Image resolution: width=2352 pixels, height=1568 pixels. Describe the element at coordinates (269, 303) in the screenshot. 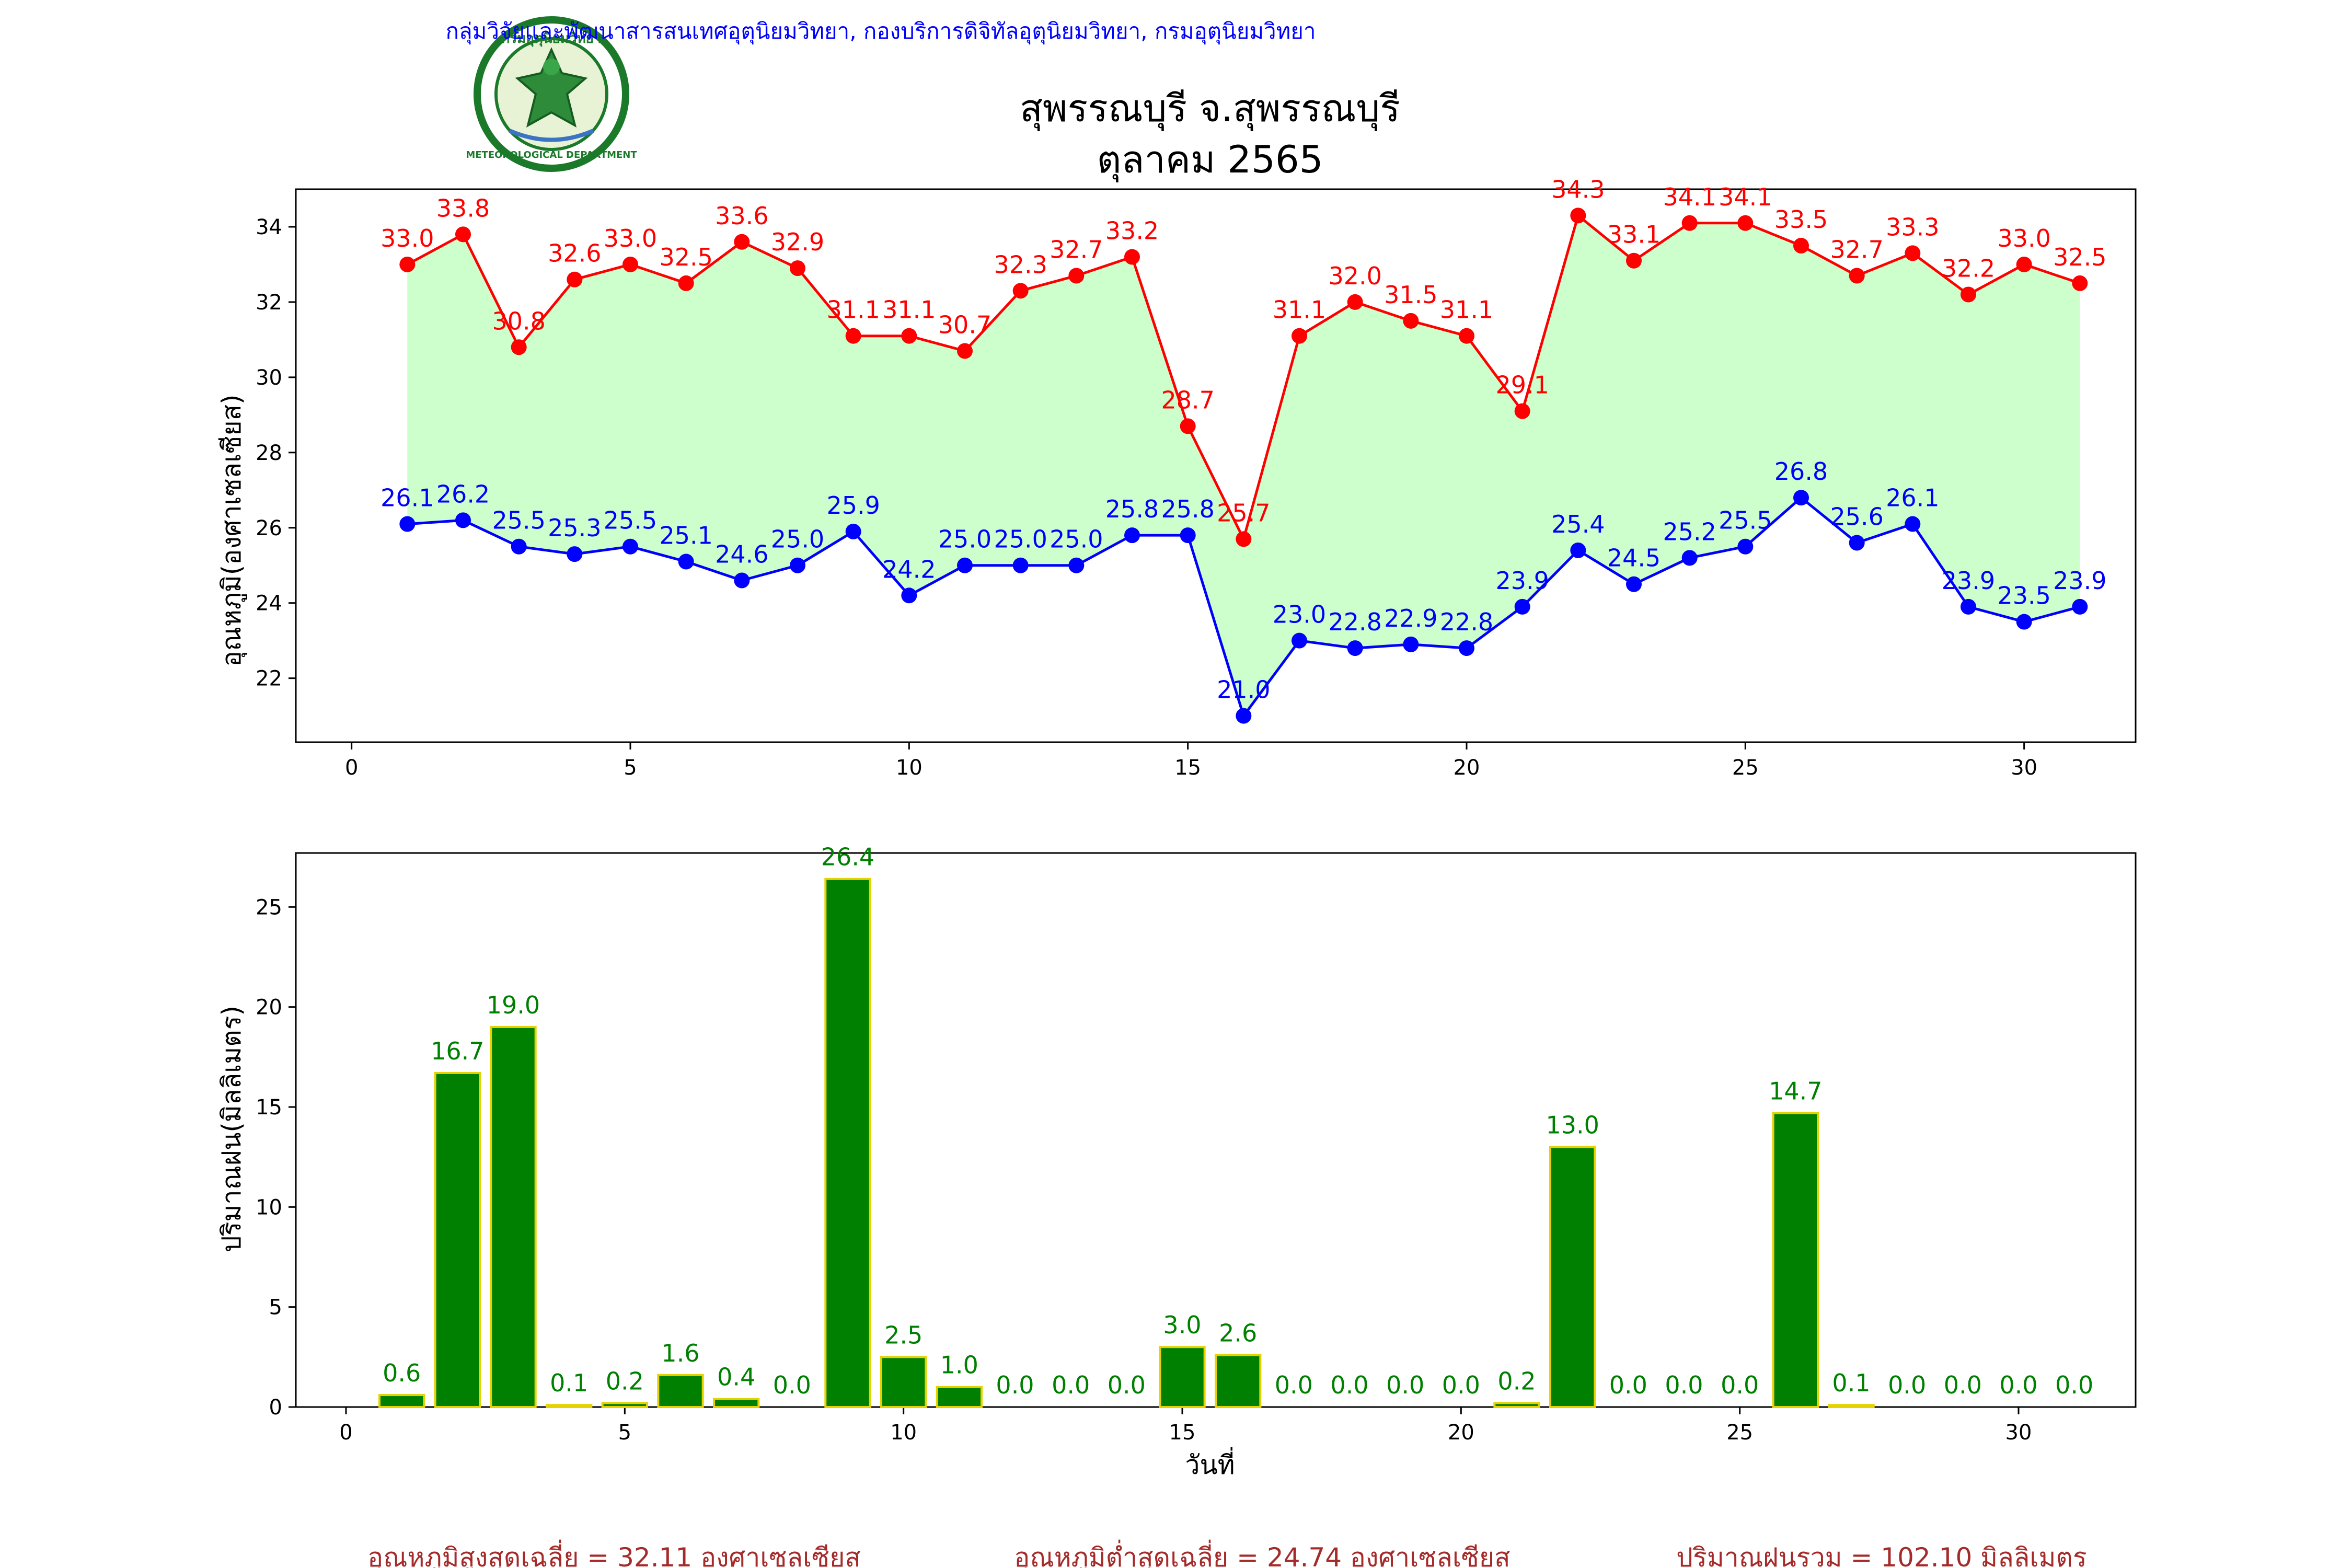

I see `temperature-y-tick-label: 32` at that location.